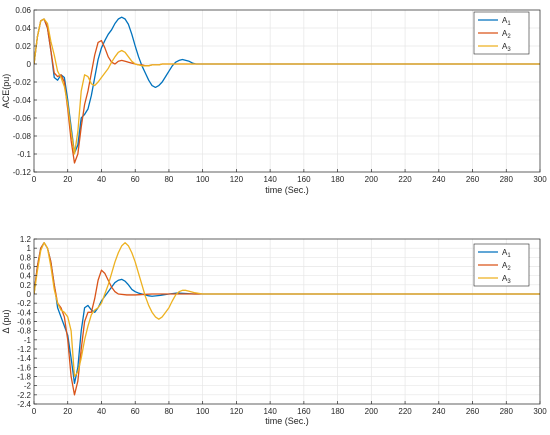 The width and height of the screenshot is (550, 435). What do you see at coordinates (26, 239) in the screenshot?
I see `y-tick-label: 1.2` at bounding box center [26, 239].